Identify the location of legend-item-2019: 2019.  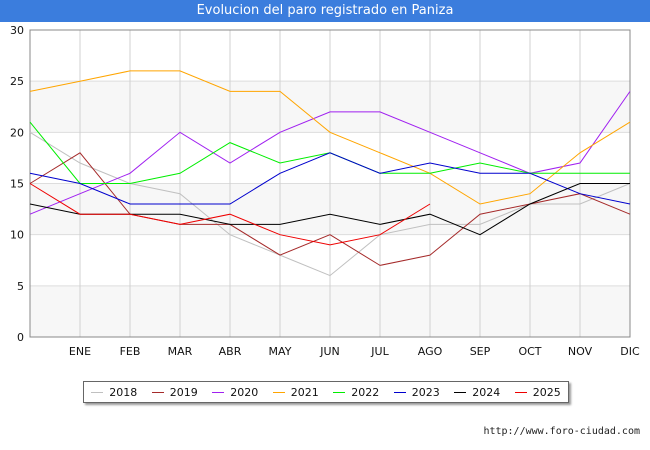
(174, 392).